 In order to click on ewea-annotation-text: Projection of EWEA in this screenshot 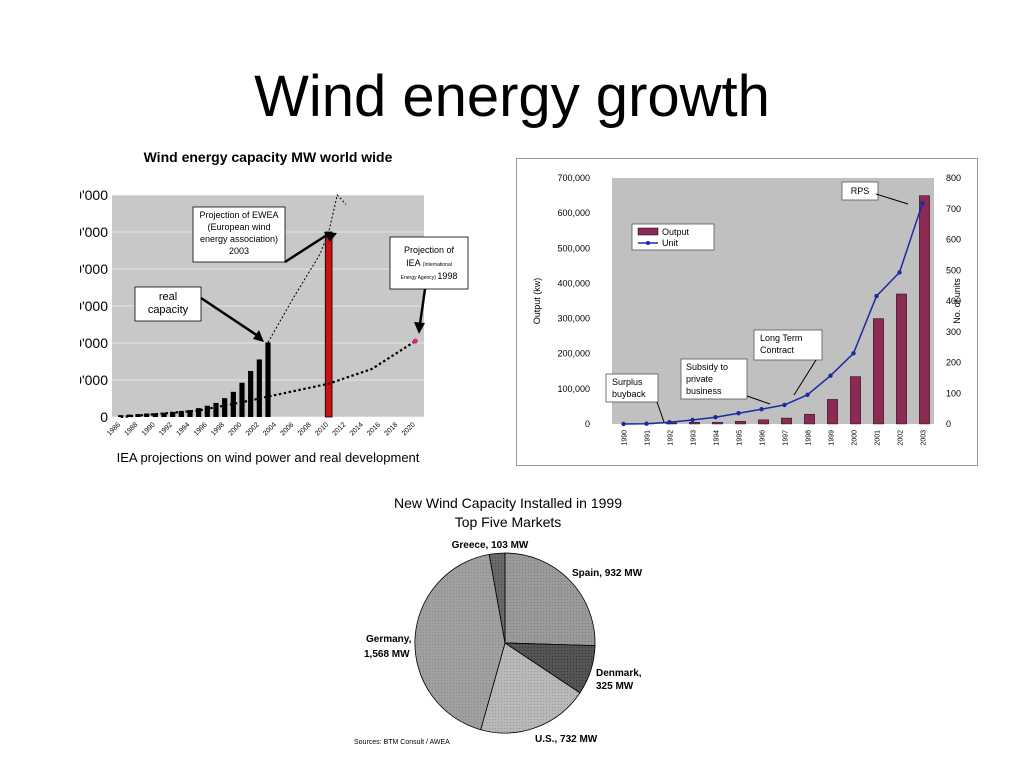, I will do `click(238, 215)`.